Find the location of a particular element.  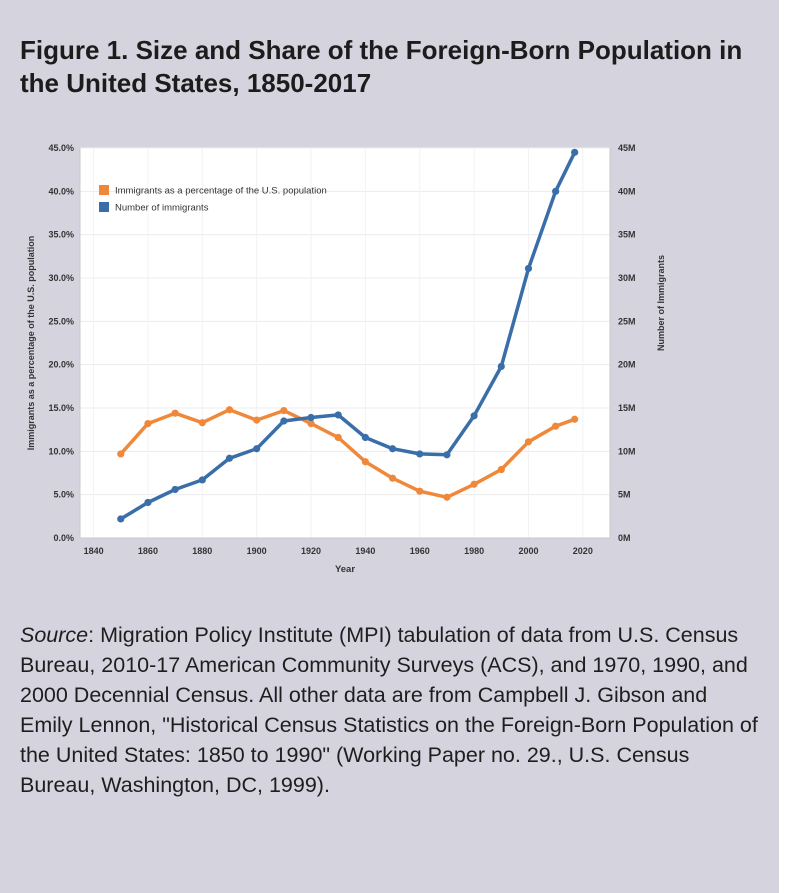

y-axis-right-label: Number of Immigrants is located at coordinates (661, 303).